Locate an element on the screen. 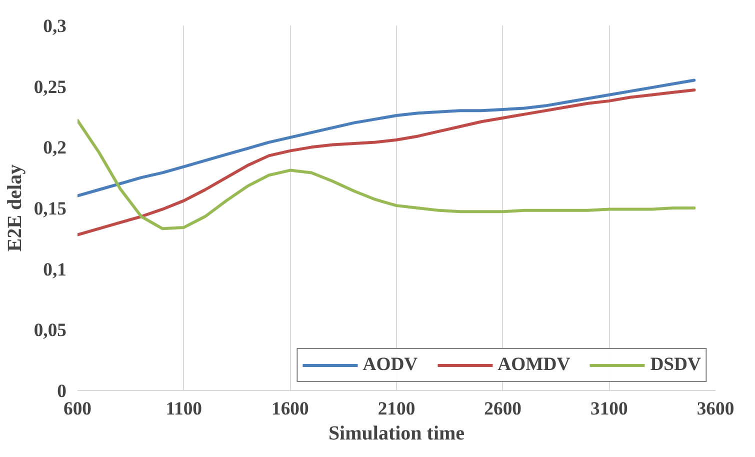 The image size is (755, 457). legend-label: AODV is located at coordinates (390, 365).